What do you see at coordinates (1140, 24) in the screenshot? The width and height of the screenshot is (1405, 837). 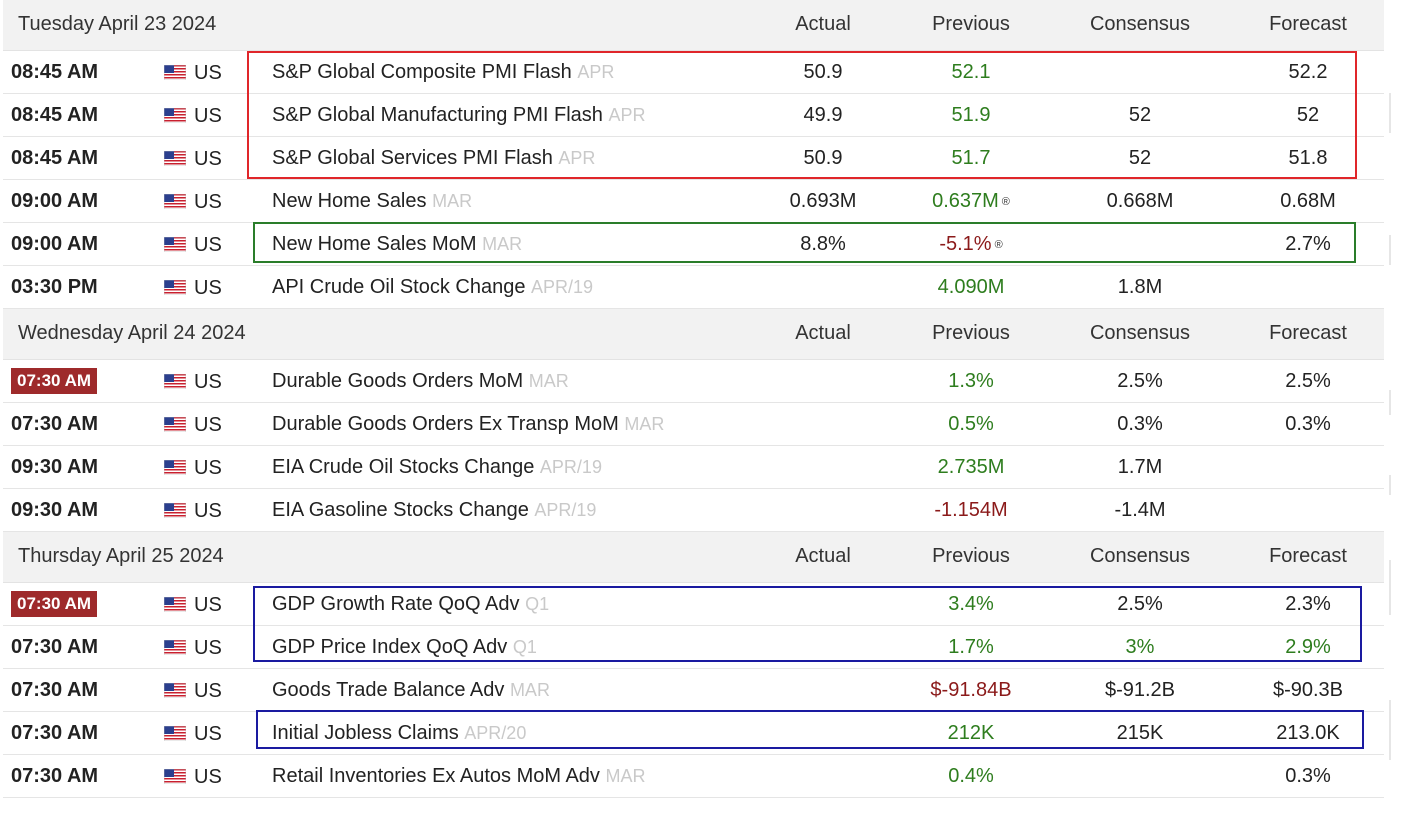 I see `column-header-consensus: Consensus` at bounding box center [1140, 24].